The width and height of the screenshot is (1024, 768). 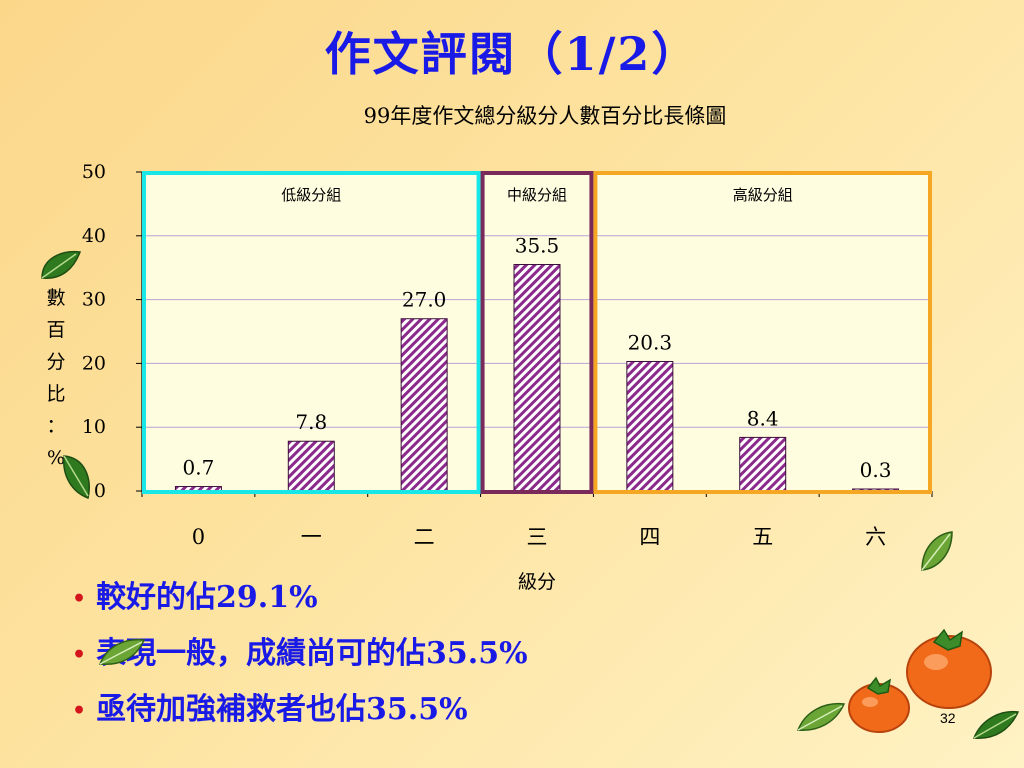 What do you see at coordinates (94, 172) in the screenshot?
I see `y-tick-label: 50` at bounding box center [94, 172].